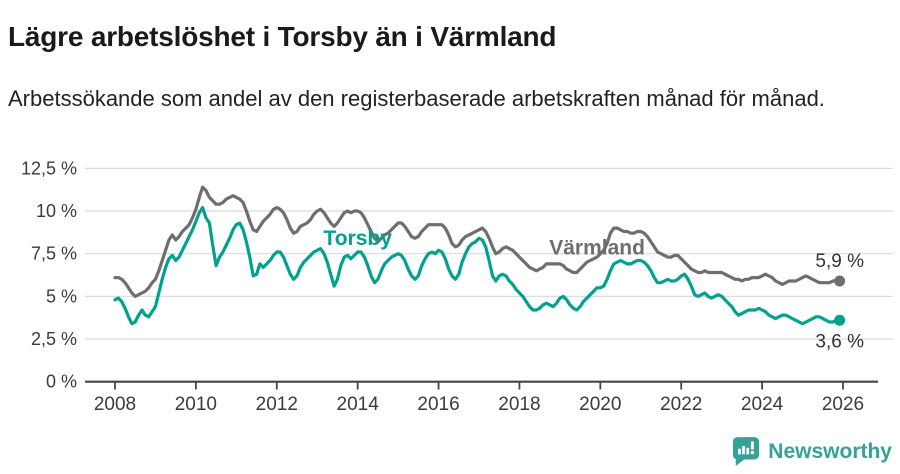 Image resolution: width=900 pixels, height=474 pixels. I want to click on x-tick-label: 2014, so click(358, 404).